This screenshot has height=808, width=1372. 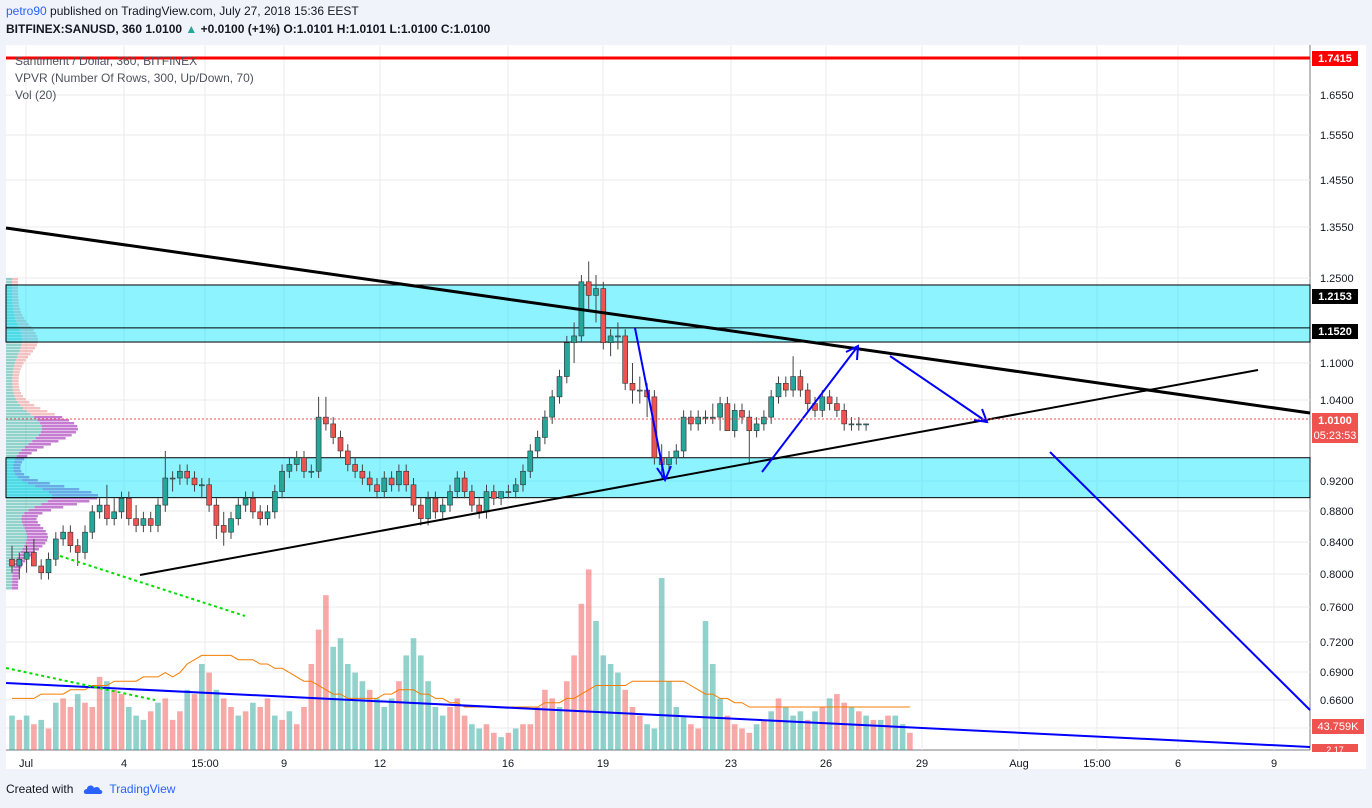 What do you see at coordinates (361, 29) in the screenshot?
I see `high-value: H:1.0101` at bounding box center [361, 29].